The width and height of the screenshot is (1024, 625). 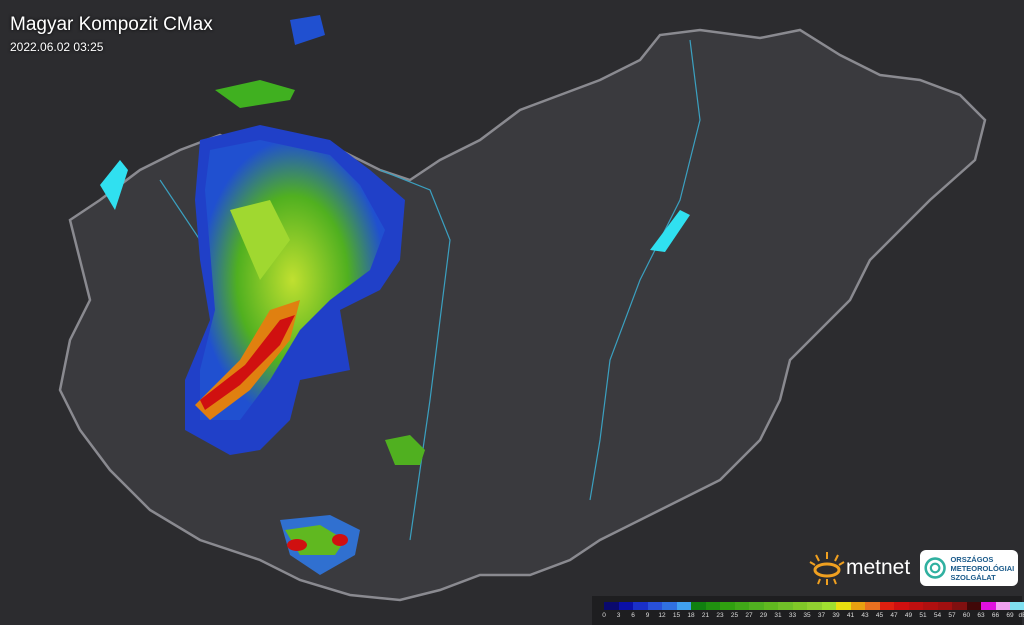 I want to click on legend-tick: 45, so click(x=879, y=615).